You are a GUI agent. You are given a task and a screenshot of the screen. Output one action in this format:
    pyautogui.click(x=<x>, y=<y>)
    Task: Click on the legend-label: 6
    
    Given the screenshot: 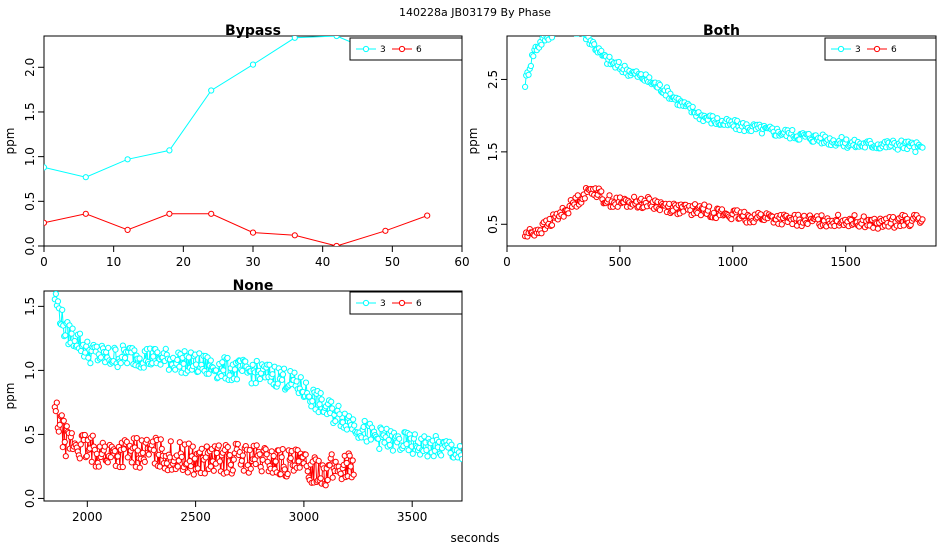 What is the action you would take?
    pyautogui.click(x=419, y=50)
    